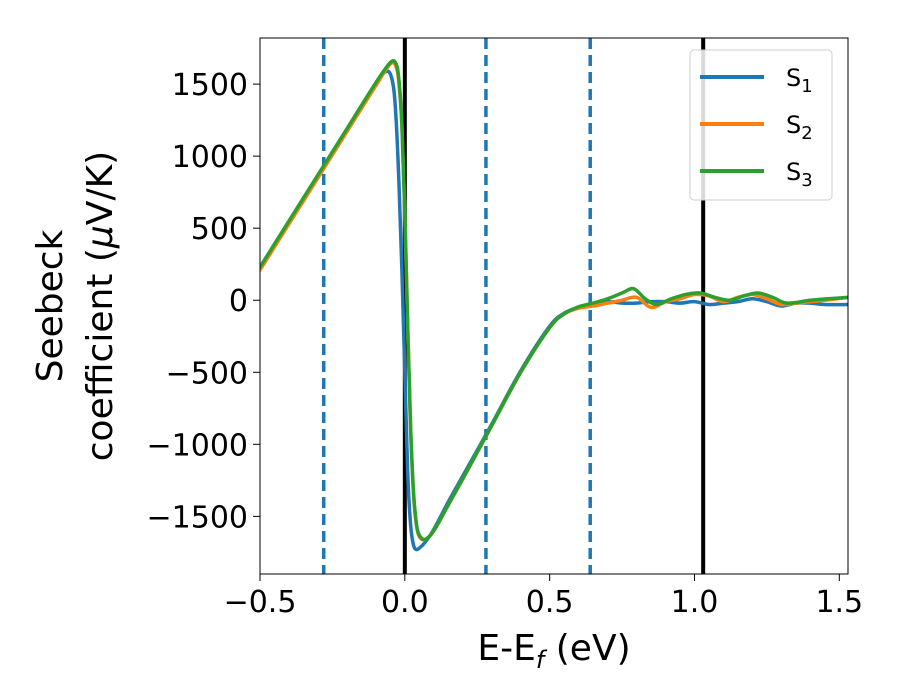  What do you see at coordinates (197, 445) in the screenshot?
I see `y-tick-label: −1000` at bounding box center [197, 445].